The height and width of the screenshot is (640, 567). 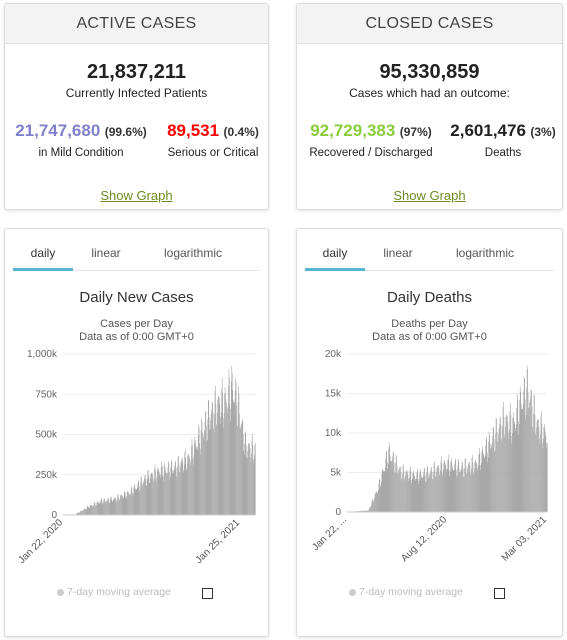 I want to click on deaths-label: Deaths, so click(x=503, y=153).